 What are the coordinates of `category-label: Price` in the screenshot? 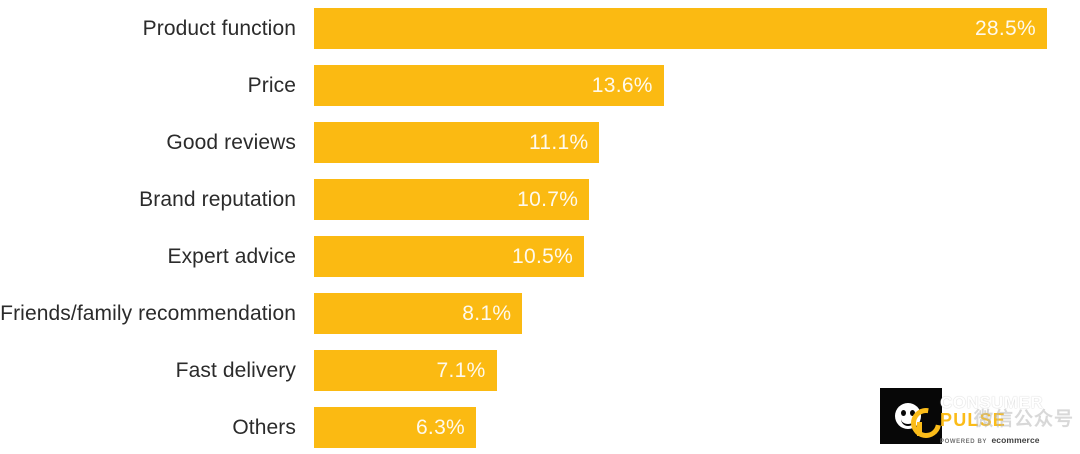 It's located at (271, 85).